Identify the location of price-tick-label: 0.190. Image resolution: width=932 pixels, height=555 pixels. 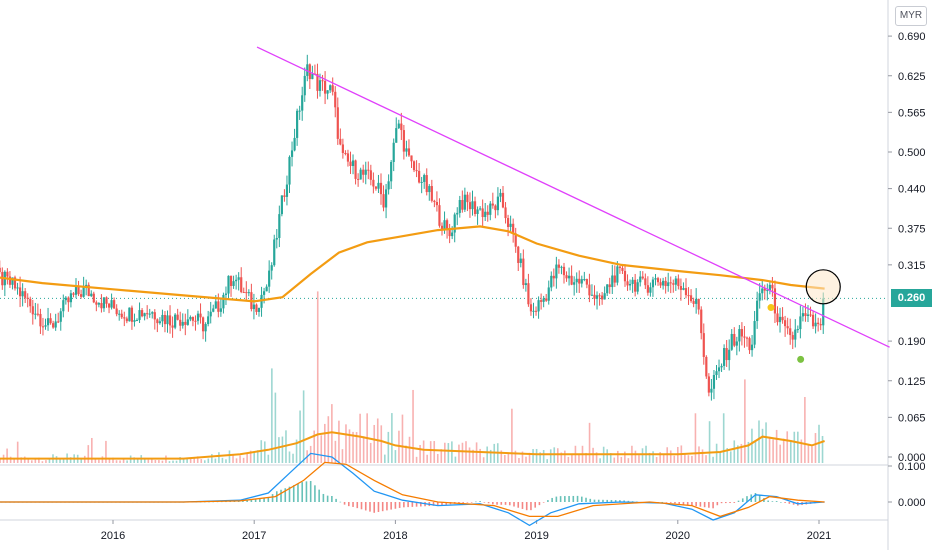
(912, 342).